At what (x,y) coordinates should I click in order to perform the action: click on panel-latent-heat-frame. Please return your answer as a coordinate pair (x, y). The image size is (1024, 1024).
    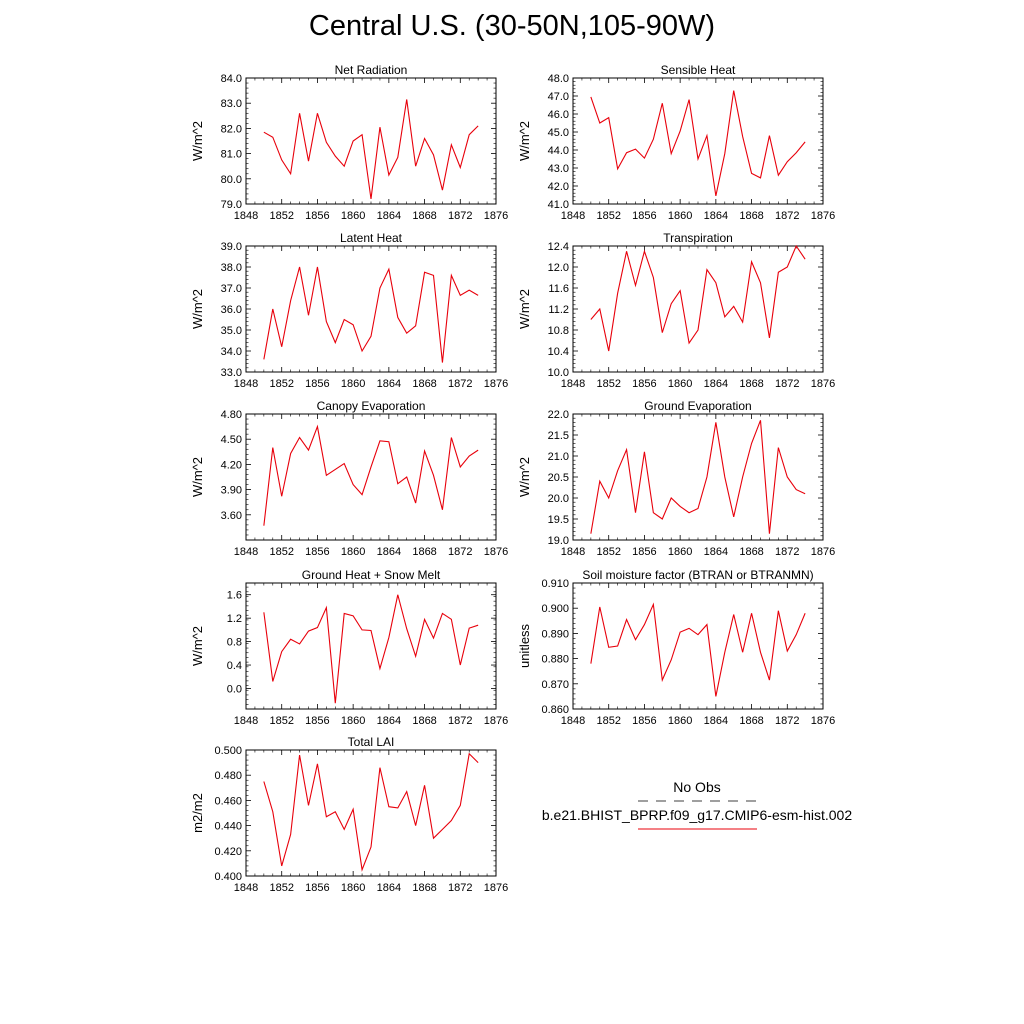
    Looking at the image, I should click on (371, 309).